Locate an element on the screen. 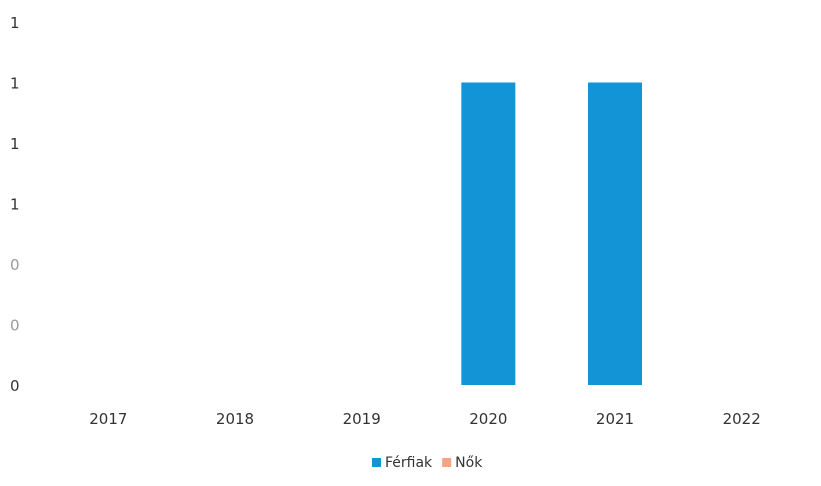 This screenshot has width=821, height=486. x-tick-label: 2019 is located at coordinates (362, 419).